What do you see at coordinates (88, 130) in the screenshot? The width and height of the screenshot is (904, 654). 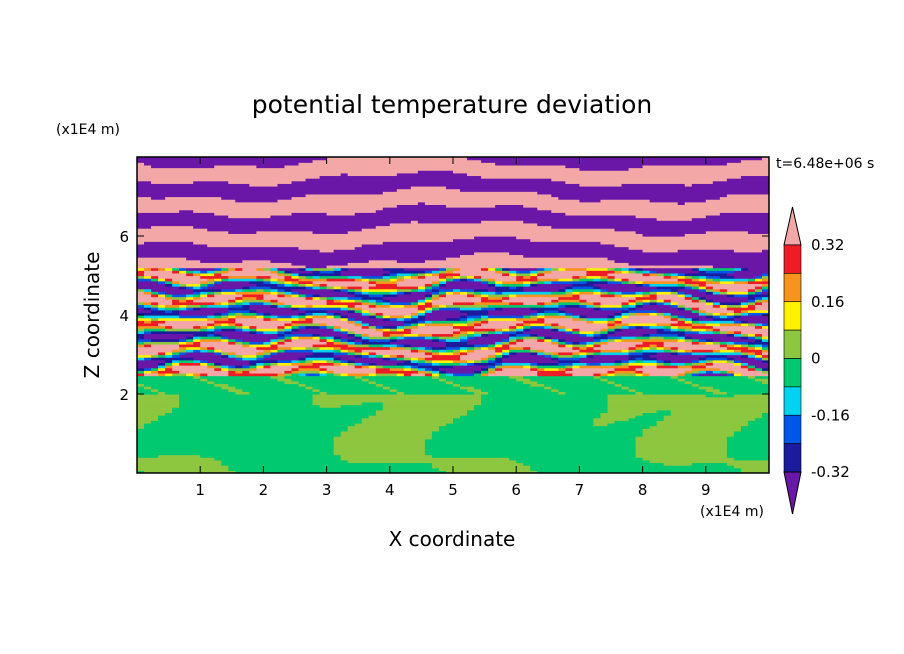 I see `y-unit-label: (x1E4 m)` at bounding box center [88, 130].